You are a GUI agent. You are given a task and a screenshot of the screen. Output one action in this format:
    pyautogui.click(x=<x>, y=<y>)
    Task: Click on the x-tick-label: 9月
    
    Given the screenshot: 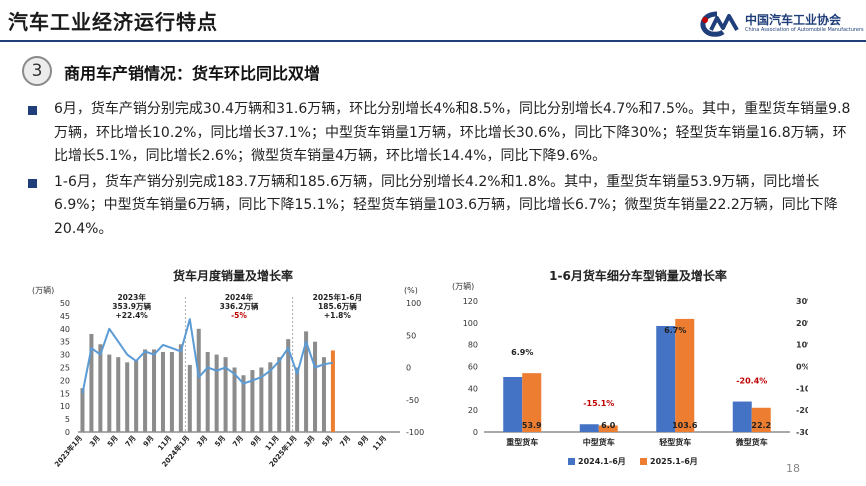 What is the action you would take?
    pyautogui.click(x=363, y=441)
    